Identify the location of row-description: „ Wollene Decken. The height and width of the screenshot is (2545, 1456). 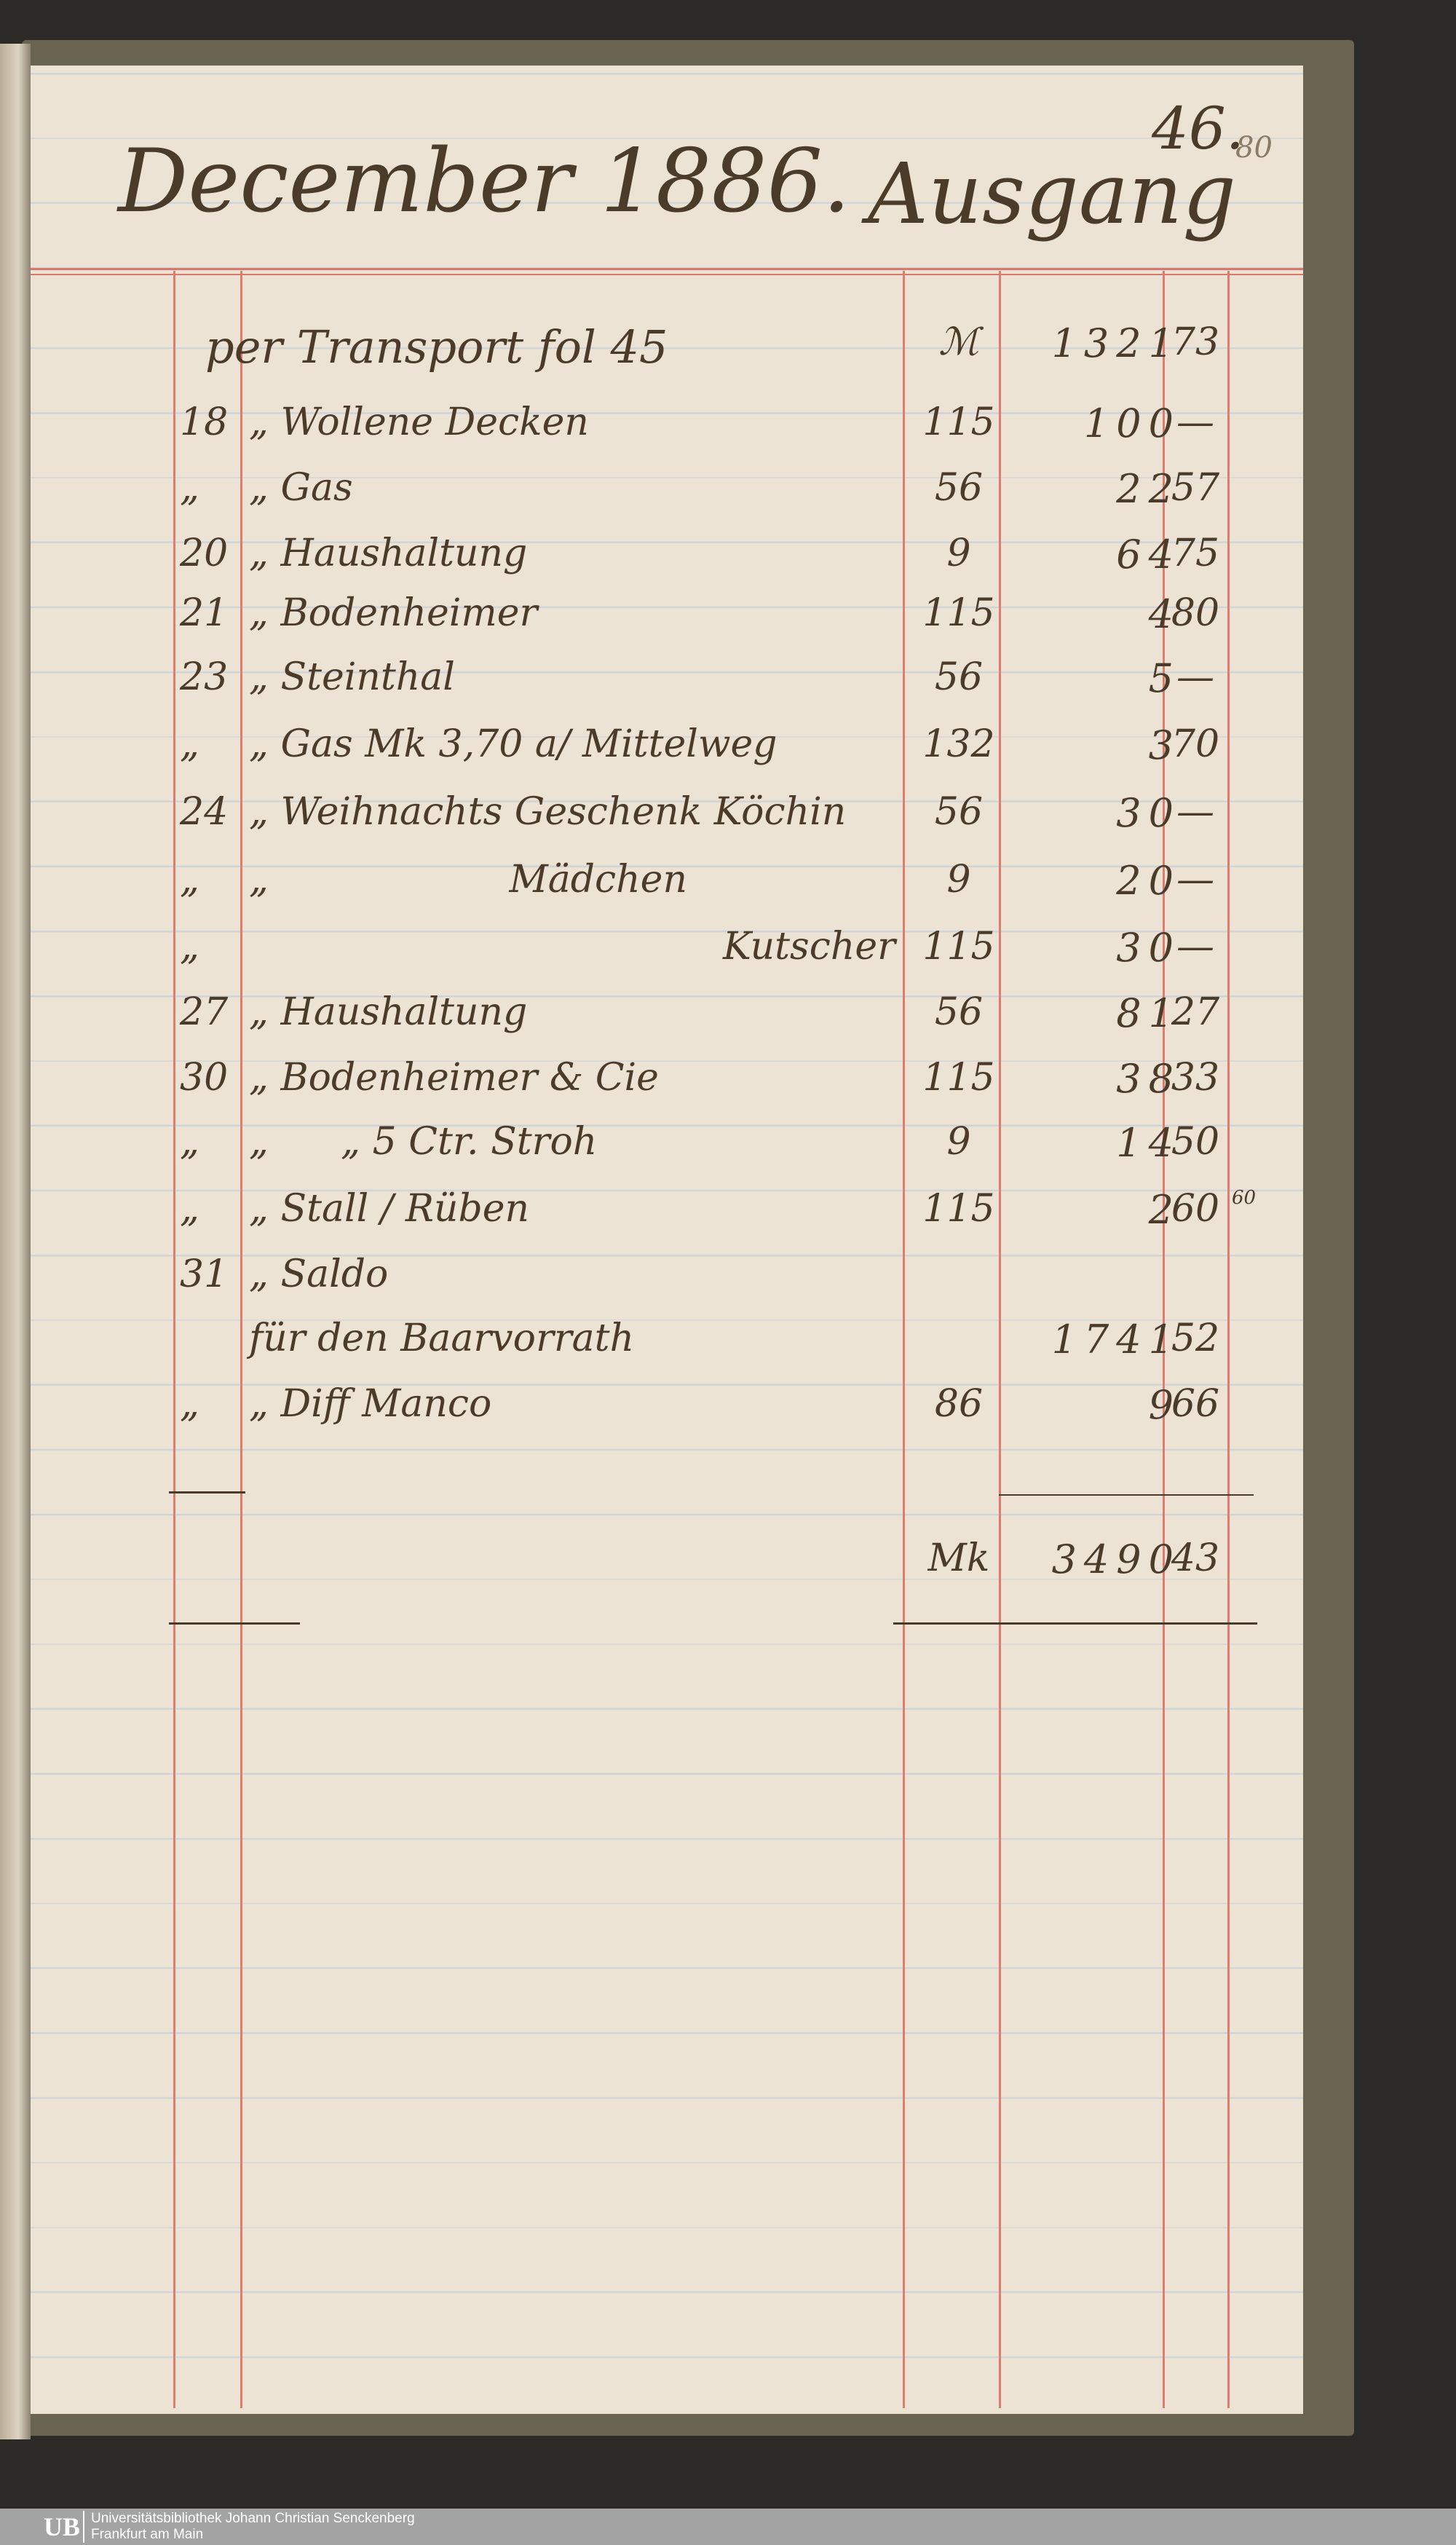
(419, 423).